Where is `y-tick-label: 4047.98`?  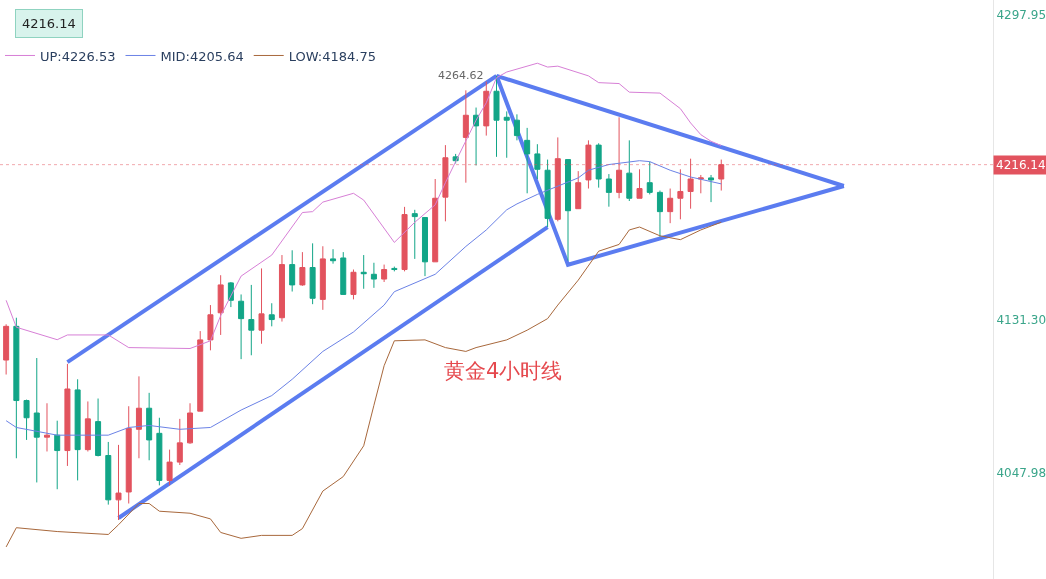 y-tick-label: 4047.98 is located at coordinates (1021, 472).